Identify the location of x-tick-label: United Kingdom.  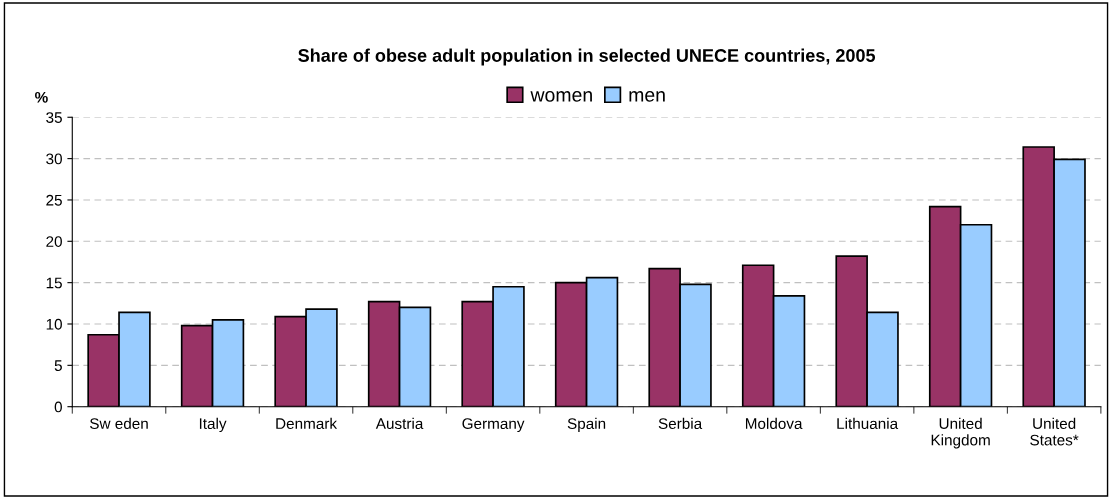
(960, 433).